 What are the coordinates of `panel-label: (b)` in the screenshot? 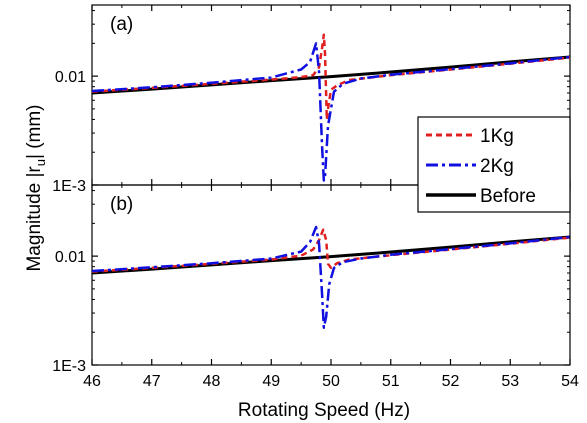 It's located at (121, 204).